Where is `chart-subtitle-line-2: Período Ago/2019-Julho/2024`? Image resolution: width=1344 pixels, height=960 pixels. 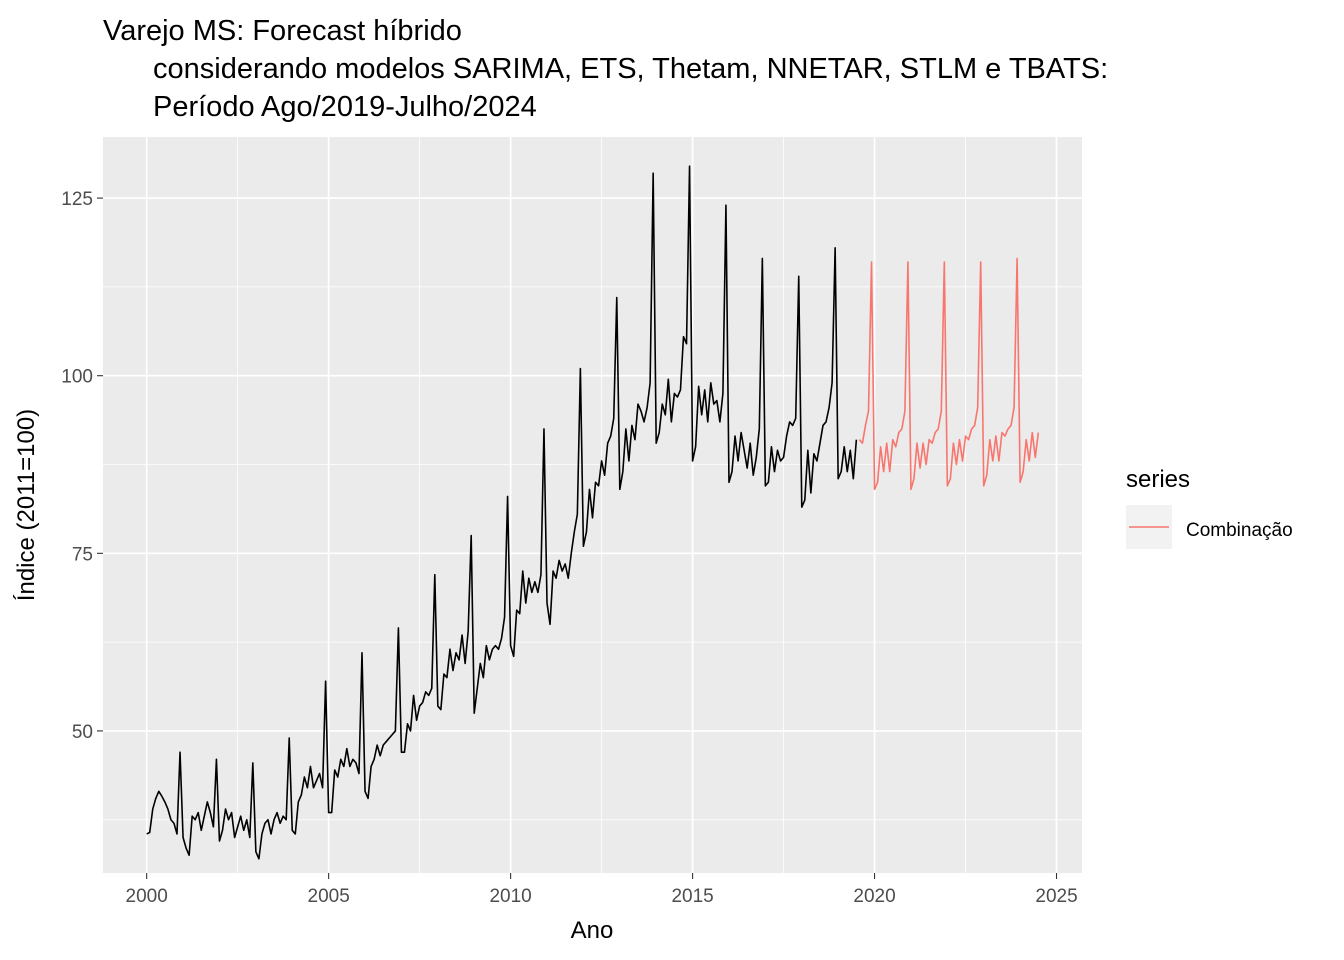
chart-subtitle-line-2: Período Ago/2019-Julho/2024 is located at coordinates (345, 107).